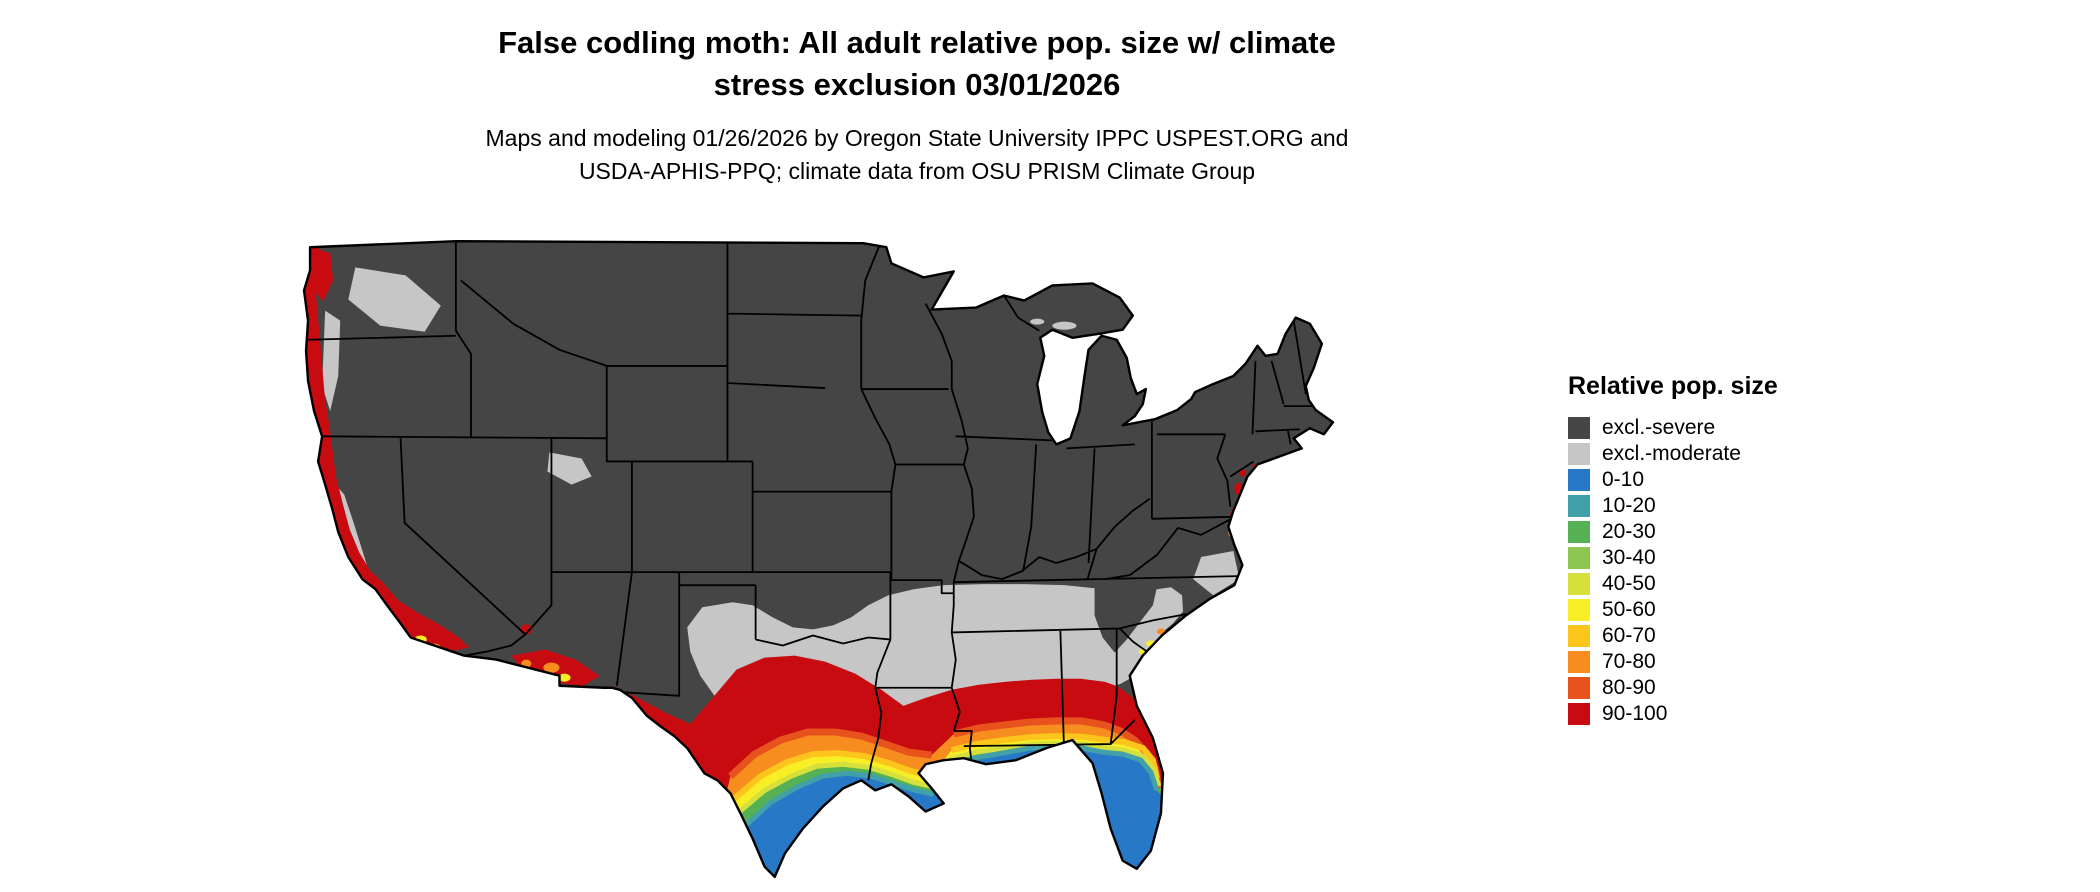 The image size is (2100, 892). What do you see at coordinates (1718, 428) in the screenshot?
I see `legend-row: excl.-severe` at bounding box center [1718, 428].